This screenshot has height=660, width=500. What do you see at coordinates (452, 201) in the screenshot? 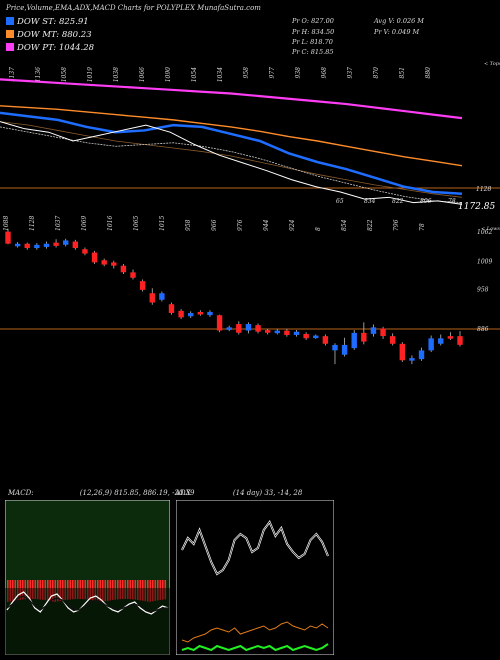
I see `ema-bottom-tick: 78` at bounding box center [452, 201].